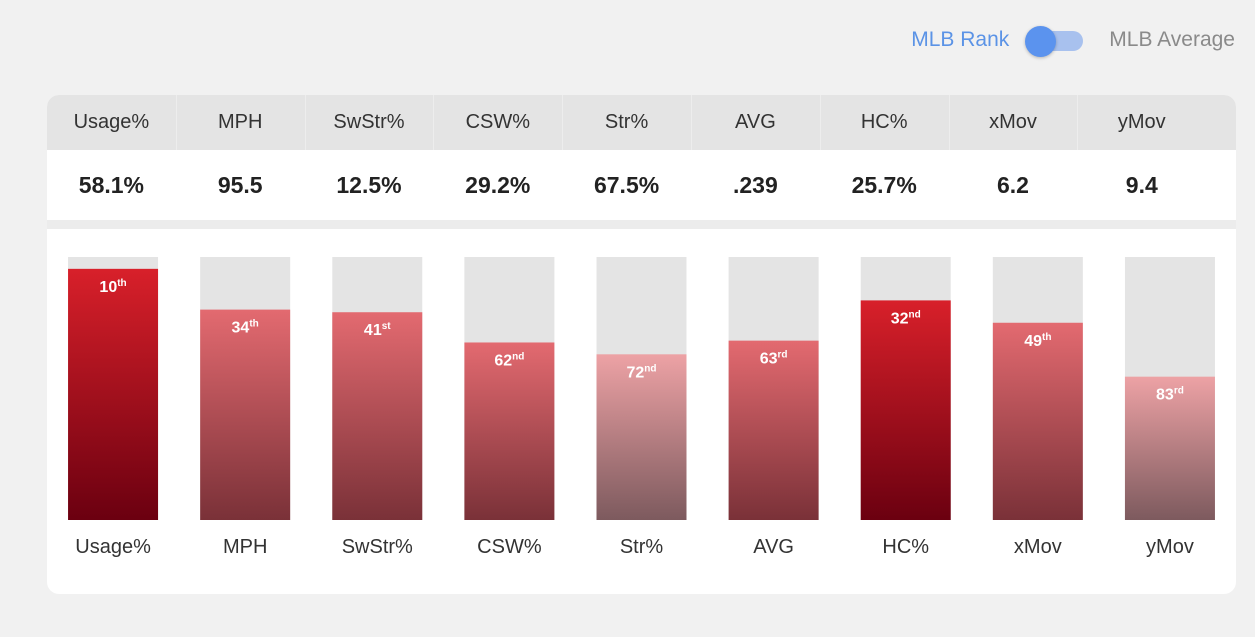 The width and height of the screenshot is (1255, 637). What do you see at coordinates (245, 547) in the screenshot?
I see `category-label-1: MPH` at bounding box center [245, 547].